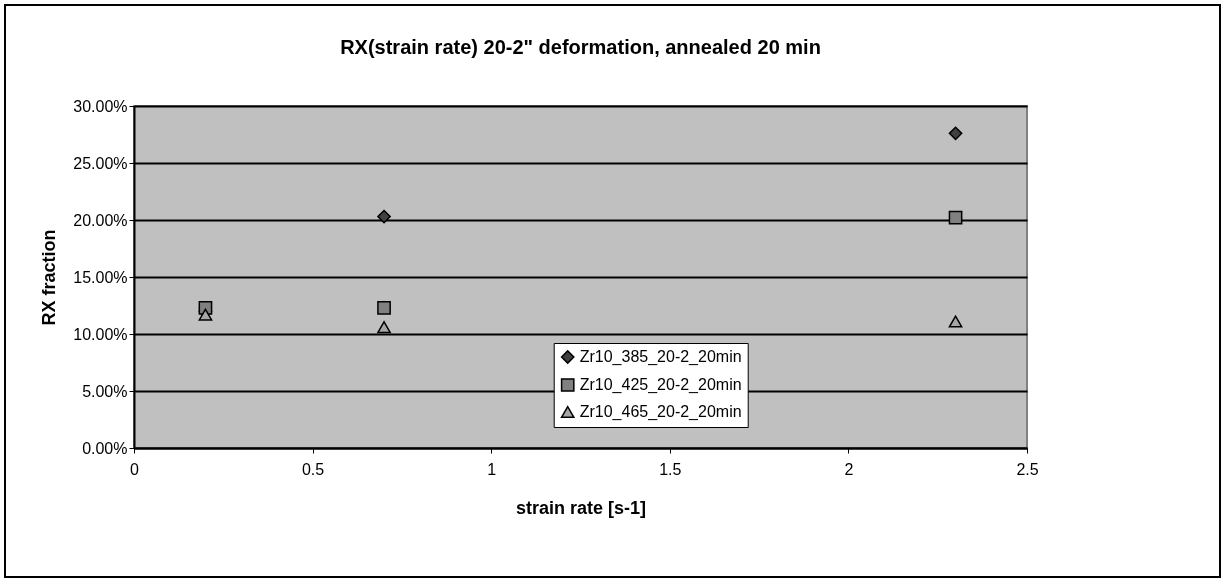  What do you see at coordinates (580, 47) in the screenshot?
I see `chart-title: RX(strain rate) 20-2" deformation, annealed 20 min` at bounding box center [580, 47].